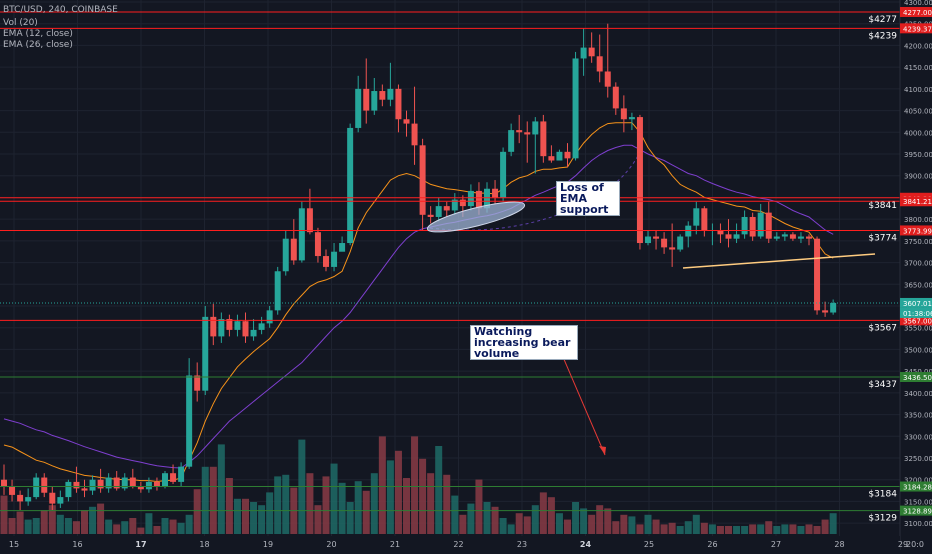 The image size is (932, 554). I want to click on support-level-tag: 3128.89, so click(917, 512).